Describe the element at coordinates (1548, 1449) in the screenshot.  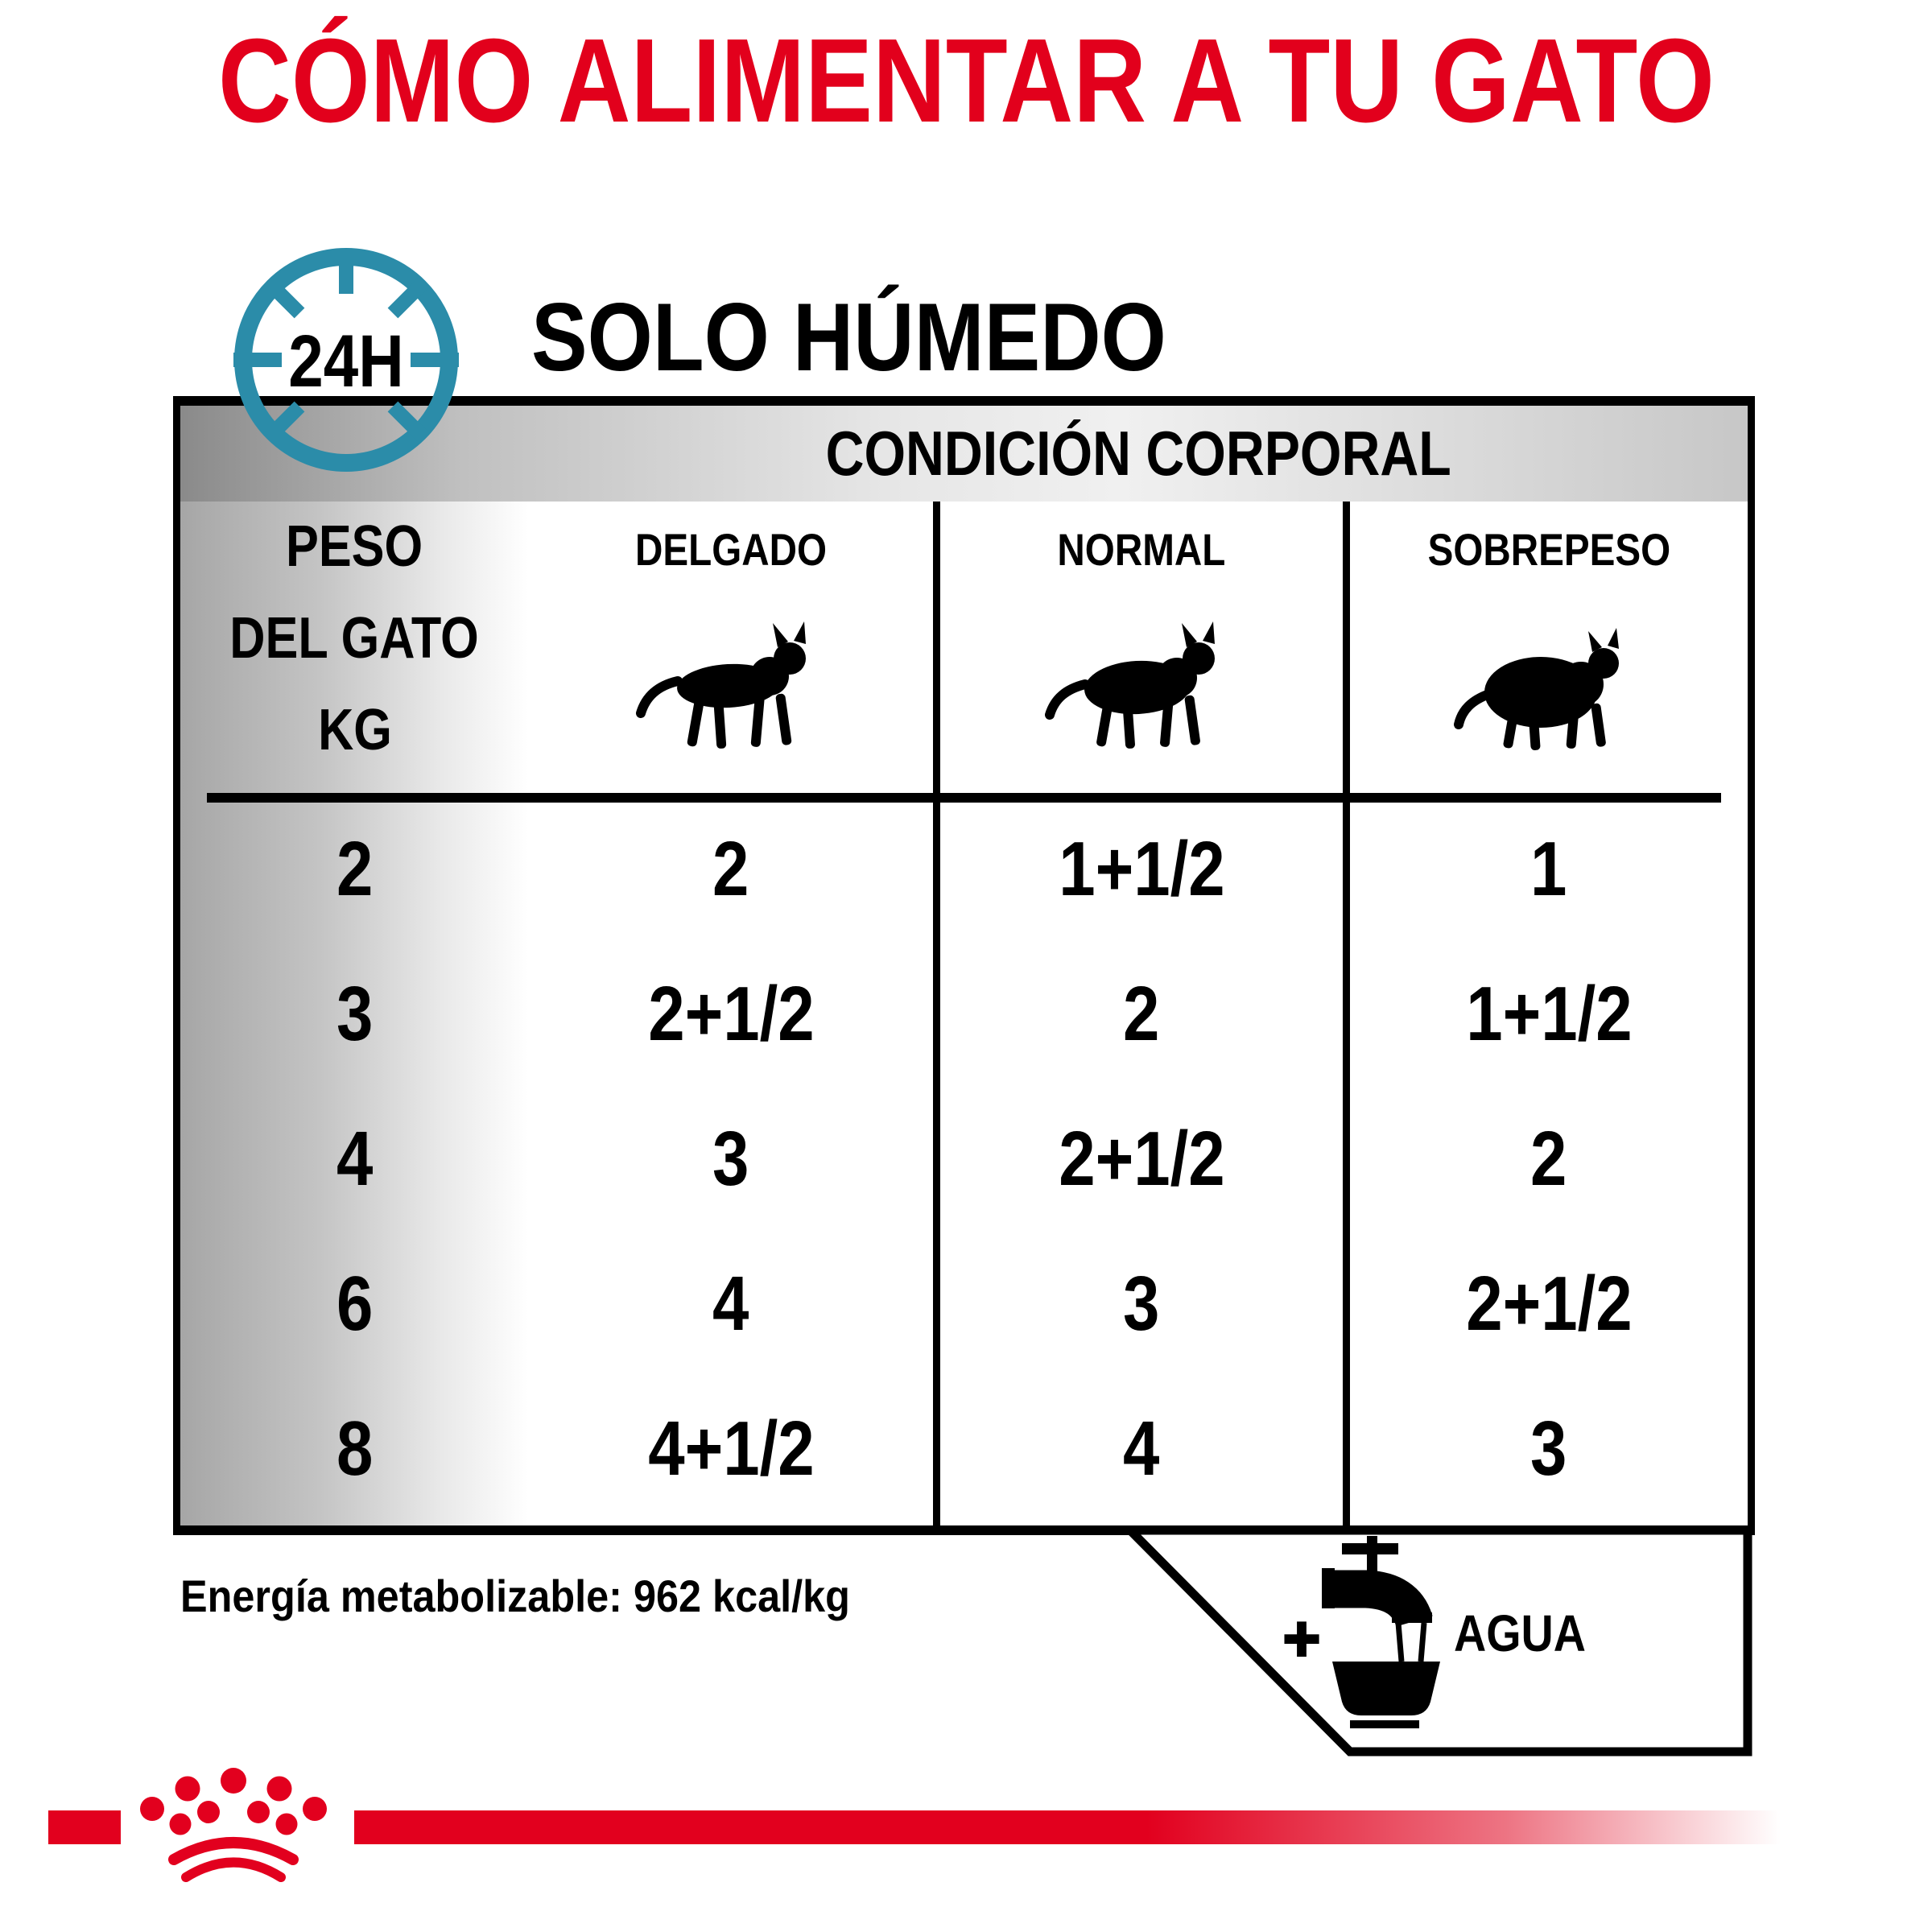
I see `value-cell-sobrepeso: 3` at that location.